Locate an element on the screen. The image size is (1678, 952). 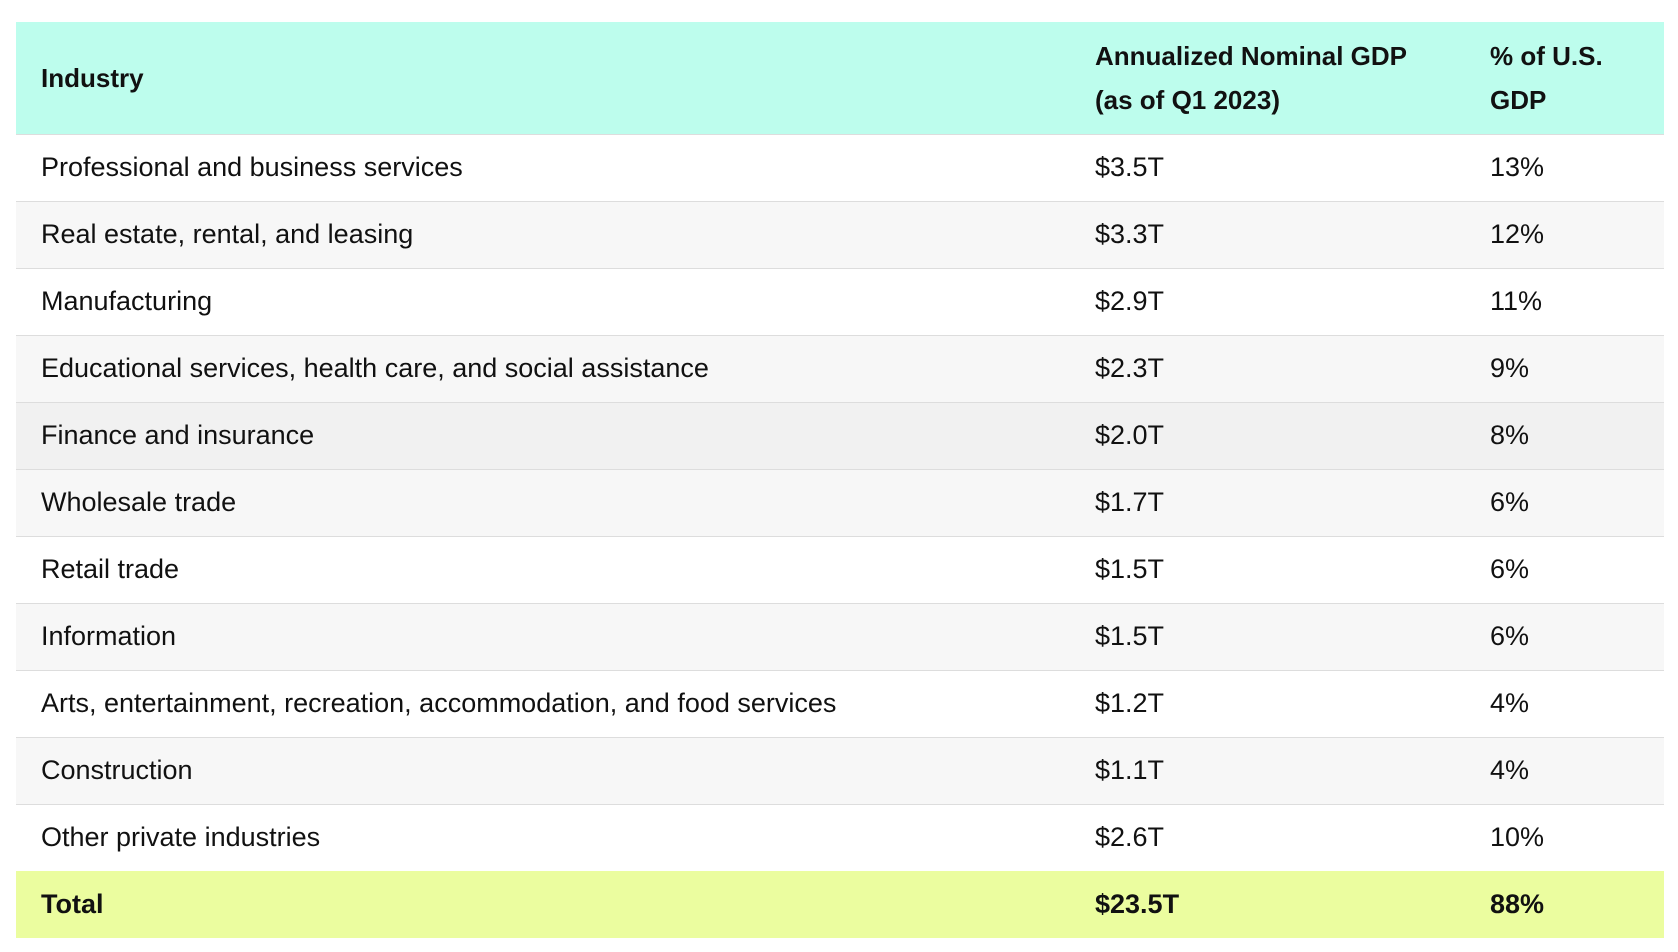
cell-industry: Professional and business services is located at coordinates (543, 167).